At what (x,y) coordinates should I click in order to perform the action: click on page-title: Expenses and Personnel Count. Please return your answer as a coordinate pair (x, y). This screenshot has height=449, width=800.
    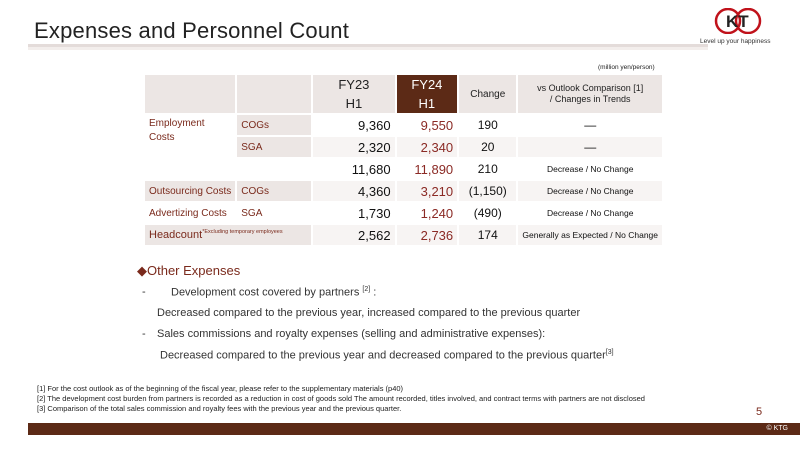
    Looking at the image, I should click on (192, 30).